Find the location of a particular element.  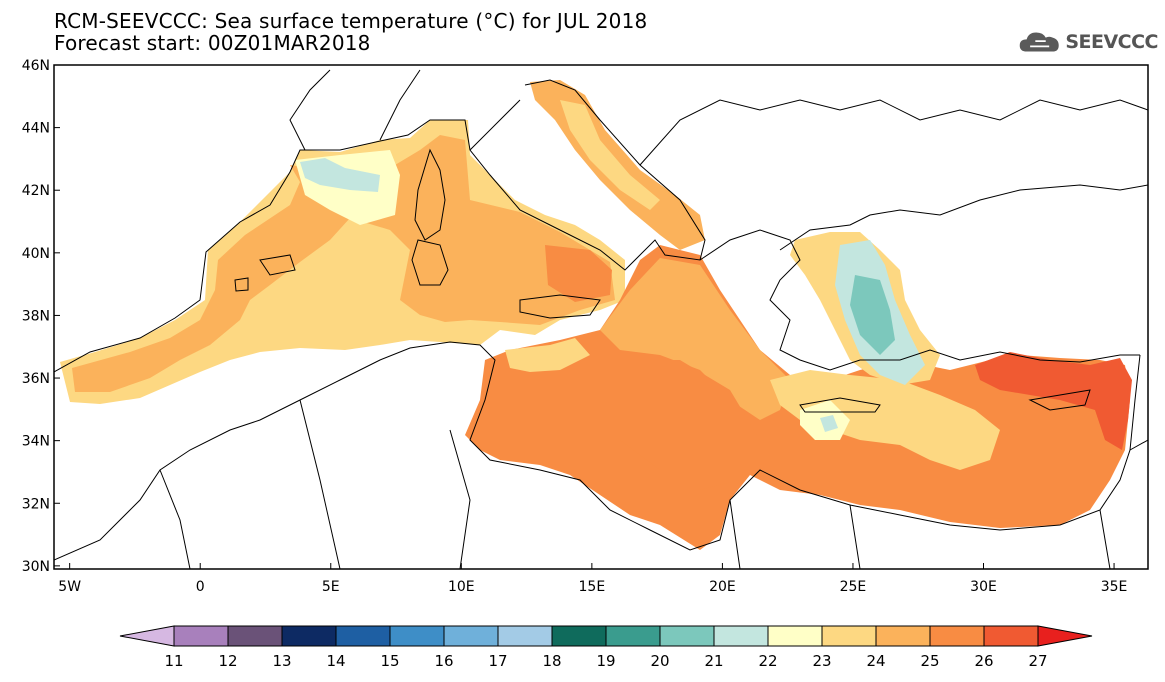

lon-tick-label: 10E is located at coordinates (461, 587).